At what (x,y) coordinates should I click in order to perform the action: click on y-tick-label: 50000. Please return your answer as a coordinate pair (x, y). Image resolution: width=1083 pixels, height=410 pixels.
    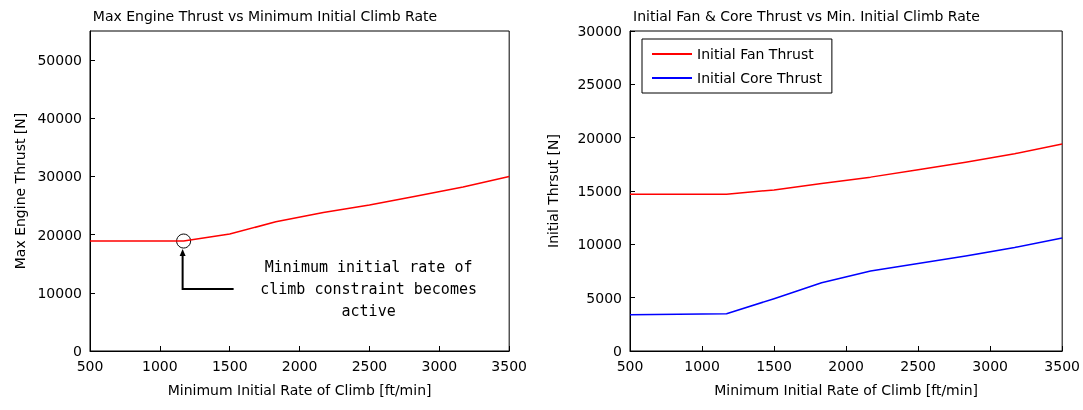
    Looking at the image, I should click on (59, 60).